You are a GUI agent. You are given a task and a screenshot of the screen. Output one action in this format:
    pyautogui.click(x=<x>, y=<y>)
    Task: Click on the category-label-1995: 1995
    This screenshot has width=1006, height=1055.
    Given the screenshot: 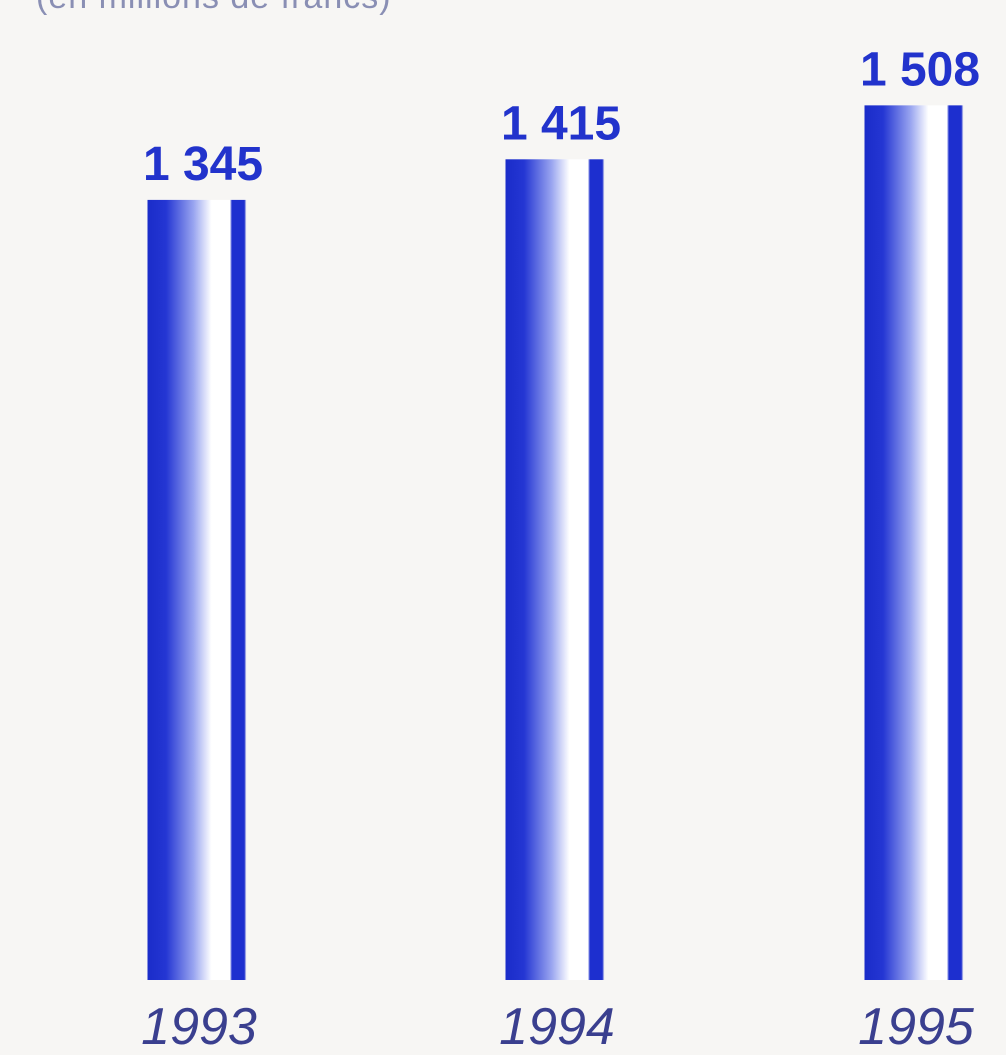 What is the action you would take?
    pyautogui.click(x=916, y=1026)
    